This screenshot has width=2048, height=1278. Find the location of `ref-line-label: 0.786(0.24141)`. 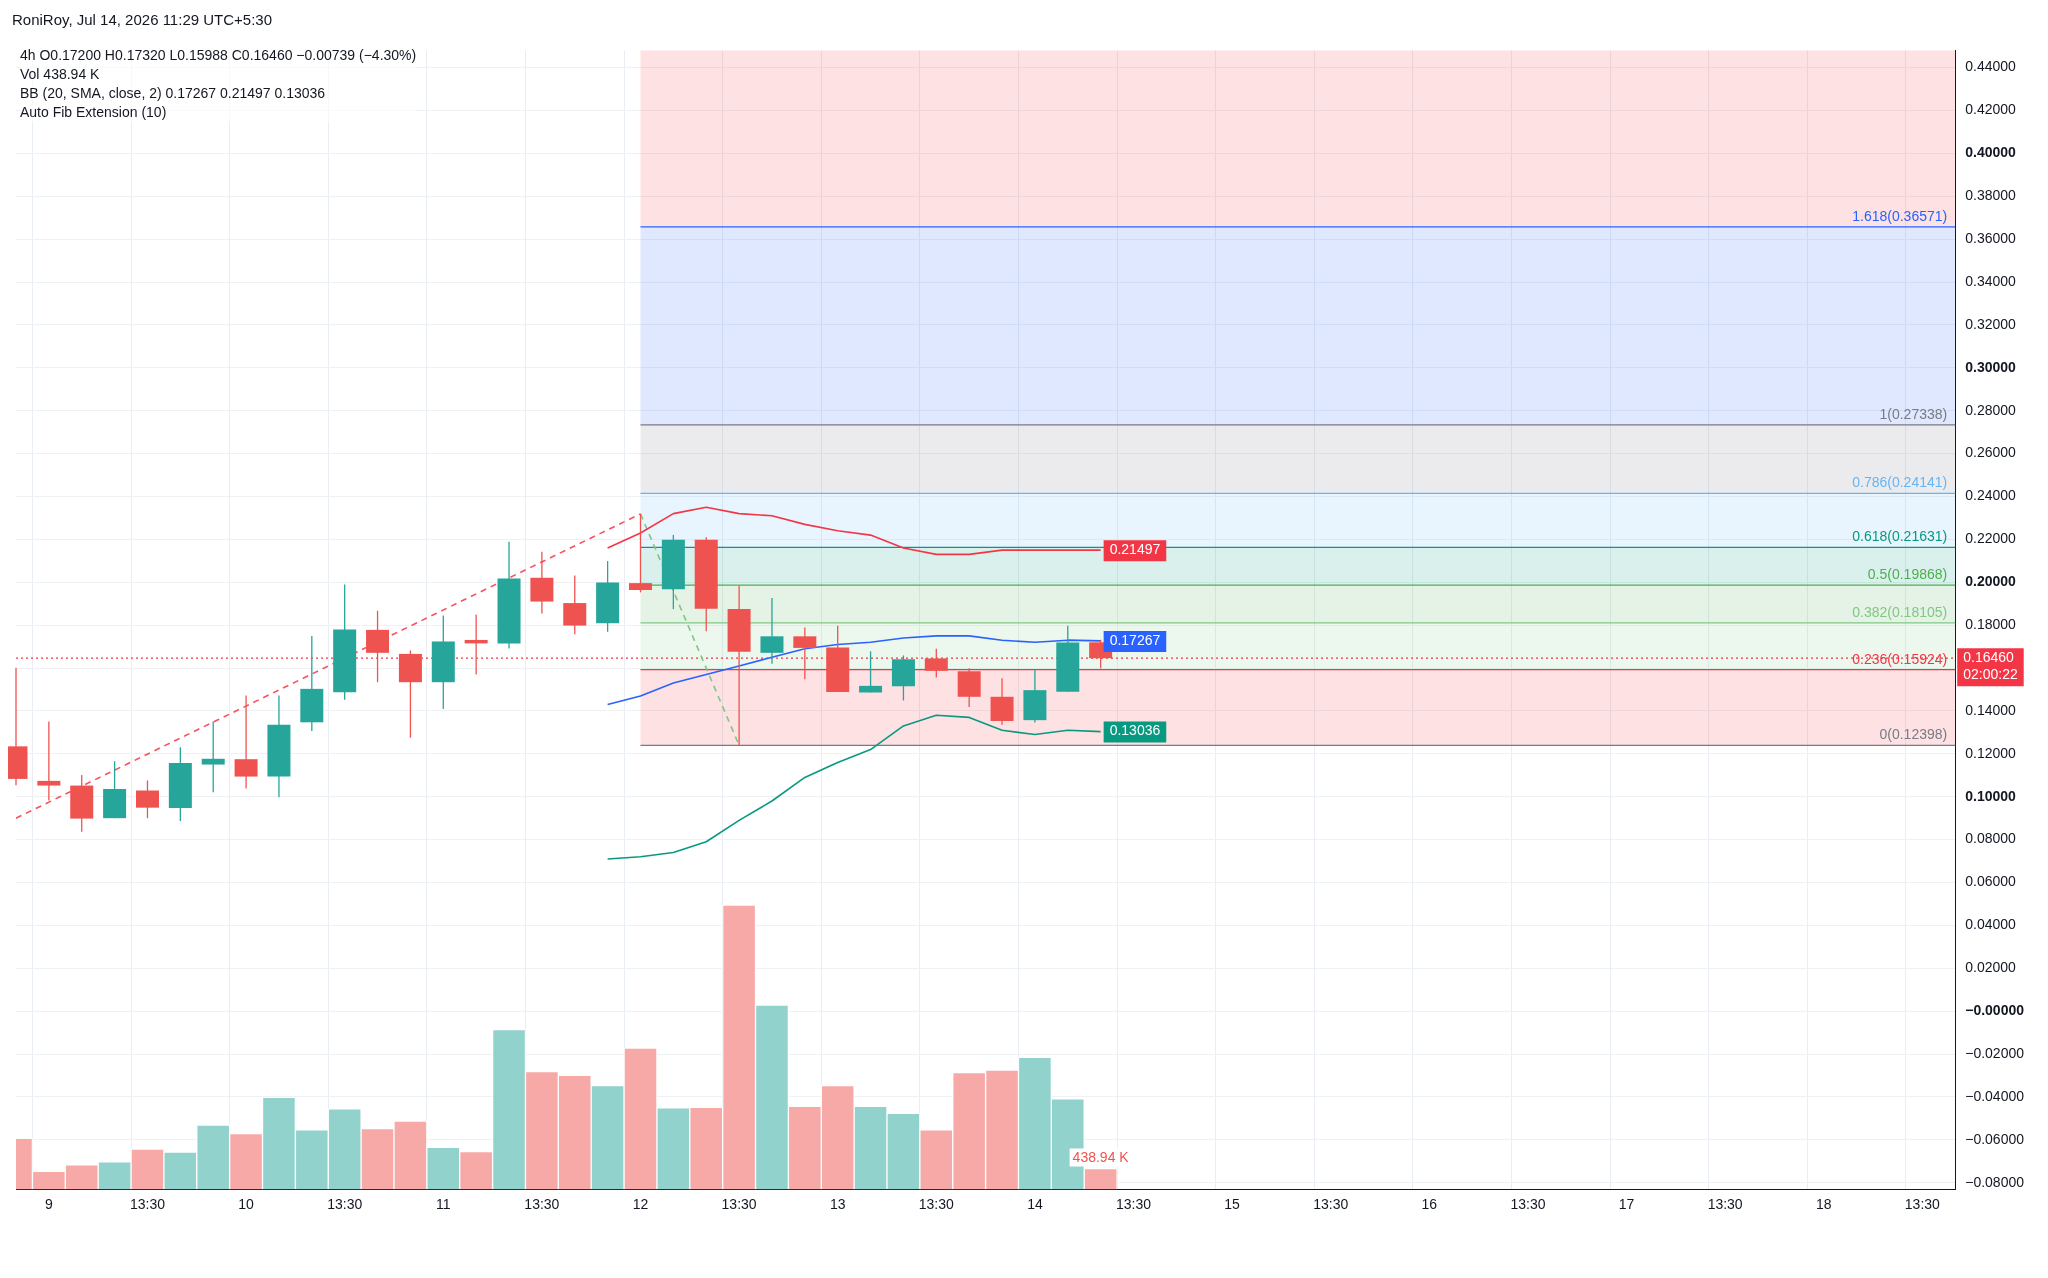

ref-line-label: 0.786(0.24141) is located at coordinates (1900, 482).